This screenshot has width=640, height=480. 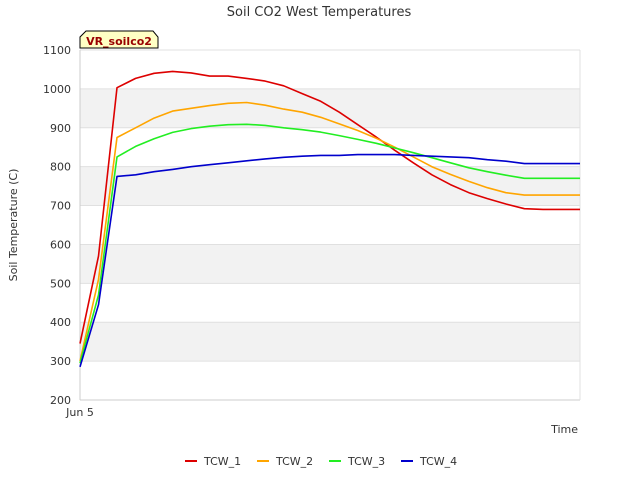 I want to click on annotation-badge: VR_soilco2, so click(x=119, y=39).